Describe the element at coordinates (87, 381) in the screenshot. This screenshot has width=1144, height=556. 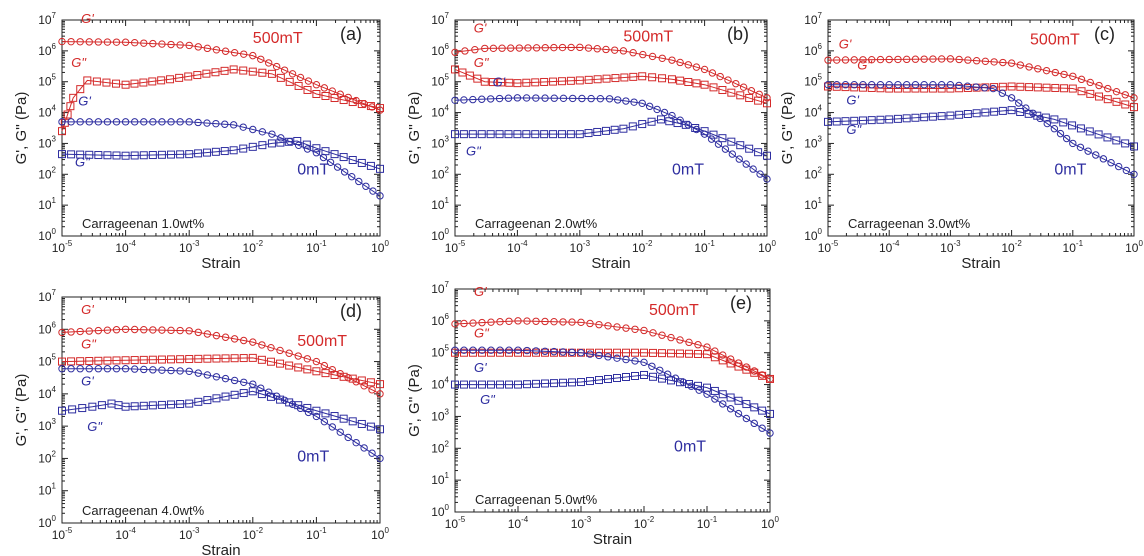
I see `modulus-label: G'` at that location.